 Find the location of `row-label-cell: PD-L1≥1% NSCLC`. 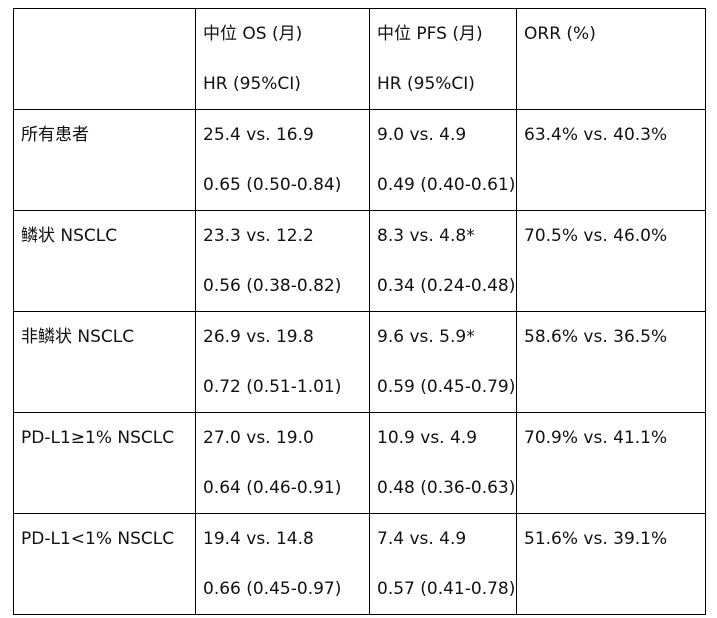

row-label-cell: PD-L1≥1% NSCLC is located at coordinates (104, 463).